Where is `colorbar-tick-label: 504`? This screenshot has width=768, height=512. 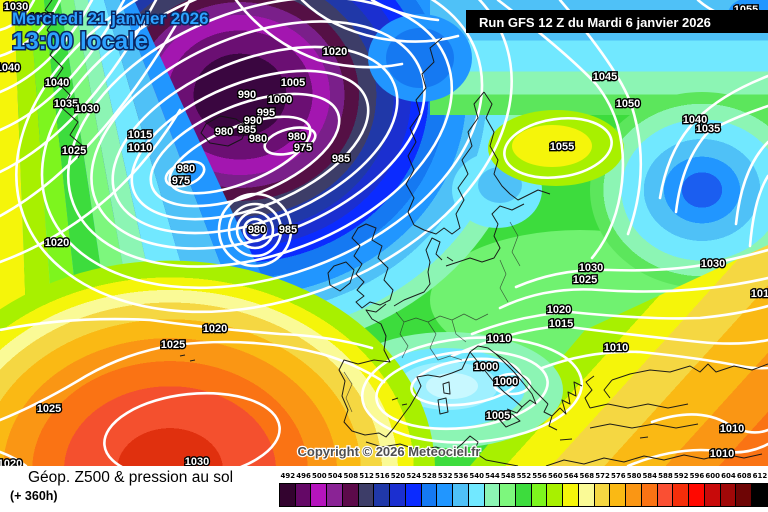
colorbar-tick-label: 504 is located at coordinates (335, 476).